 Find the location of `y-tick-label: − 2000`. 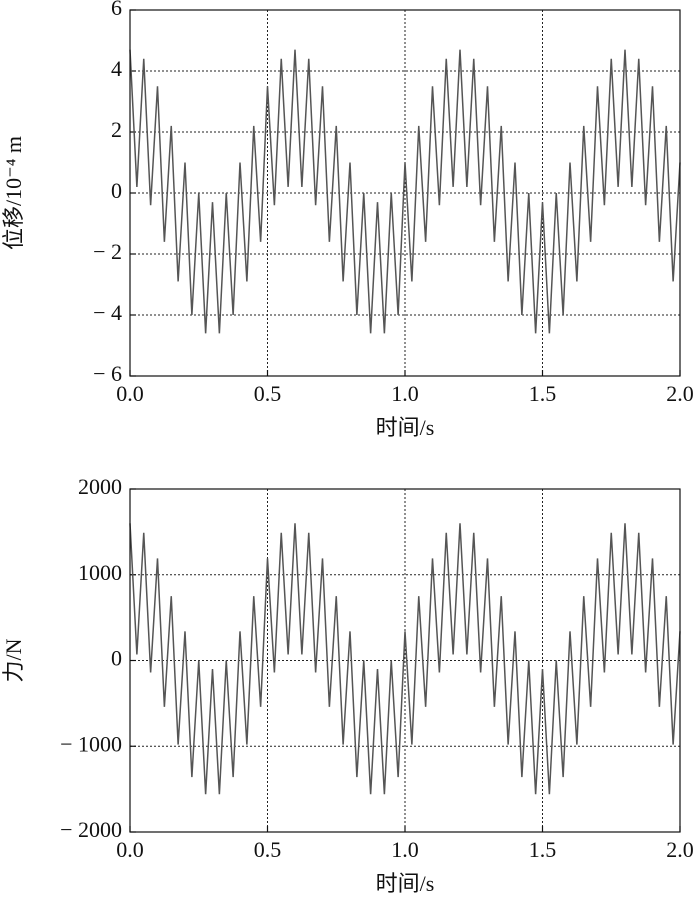

y-tick-label: − 2000 is located at coordinates (91, 829).